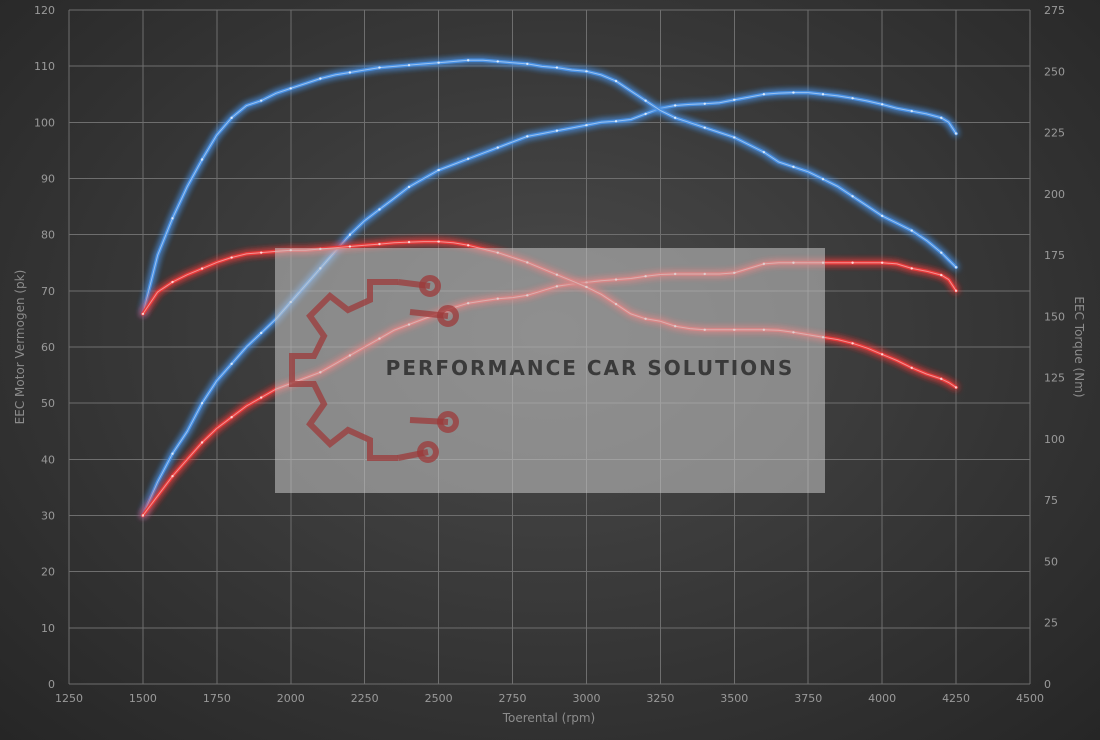  Describe the element at coordinates (1051, 561) in the screenshot. I see `right-tick-label: 50` at that location.